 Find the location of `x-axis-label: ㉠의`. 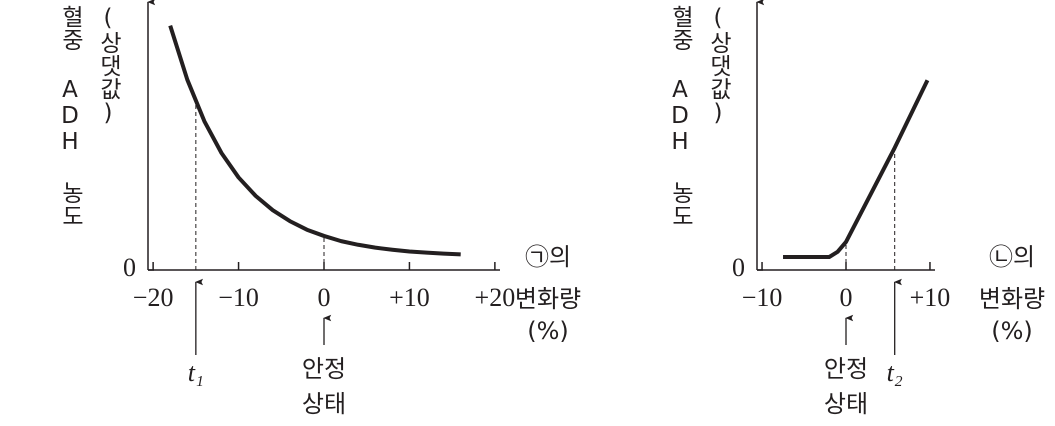

x-axis-label: ㉠의 is located at coordinates (548, 257).